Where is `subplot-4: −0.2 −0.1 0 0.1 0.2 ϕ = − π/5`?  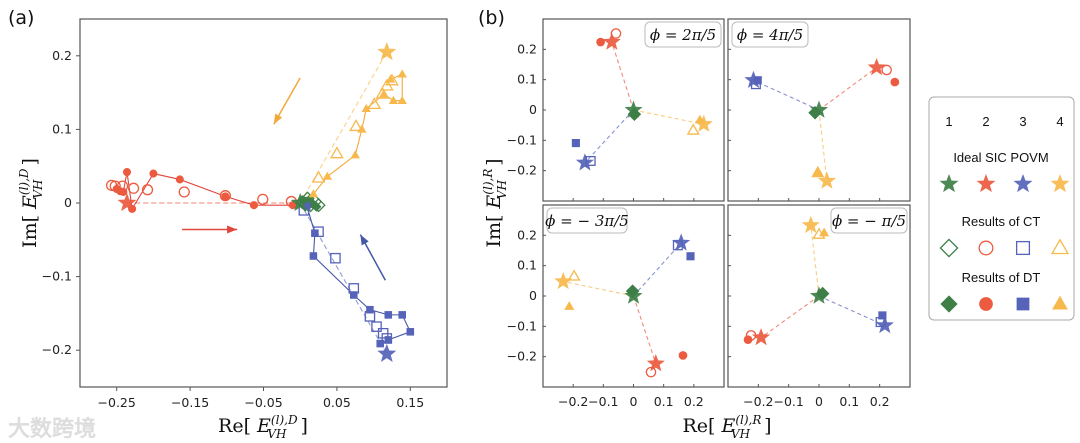
subplot-4: −0.2 −0.1 0 0.1 0.2 ϕ = − π/5 is located at coordinates (819, 306).